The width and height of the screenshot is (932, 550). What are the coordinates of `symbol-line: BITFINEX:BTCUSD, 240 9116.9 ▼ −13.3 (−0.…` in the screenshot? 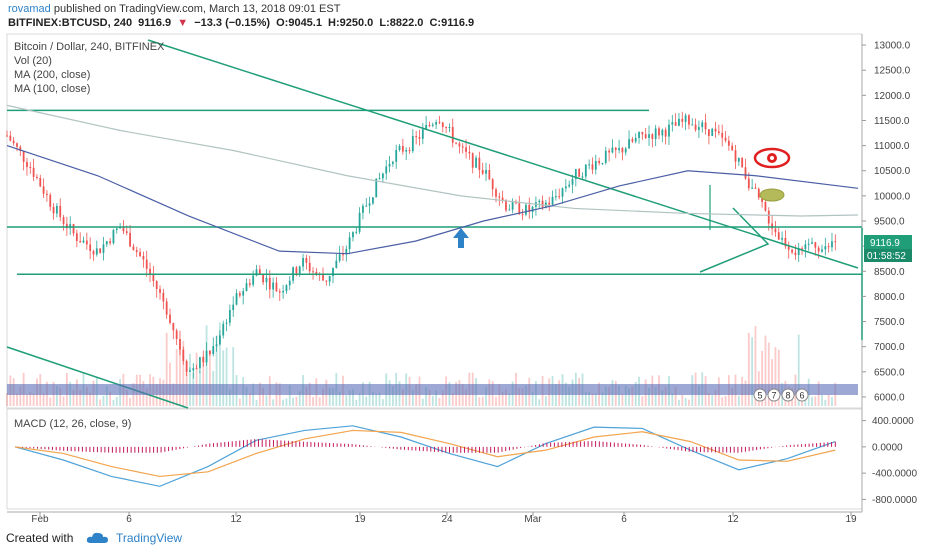 It's located at (242, 23).